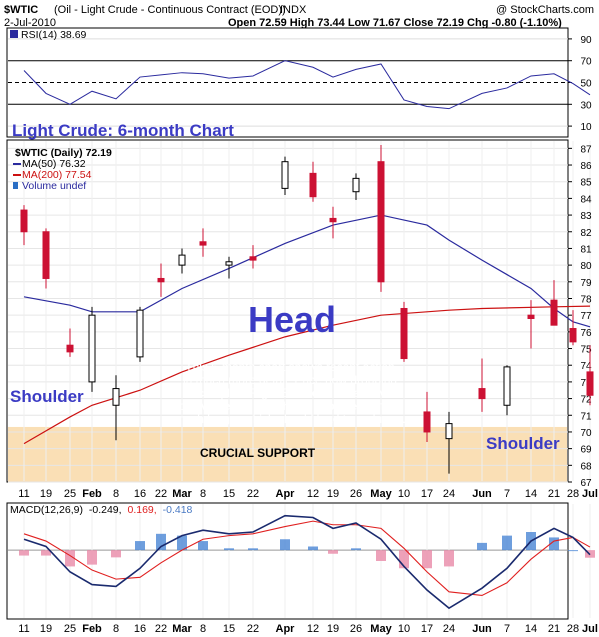 The image size is (599, 637). Describe the element at coordinates (292, 319) in the screenshot. I see `head-annotation: Head` at that location.